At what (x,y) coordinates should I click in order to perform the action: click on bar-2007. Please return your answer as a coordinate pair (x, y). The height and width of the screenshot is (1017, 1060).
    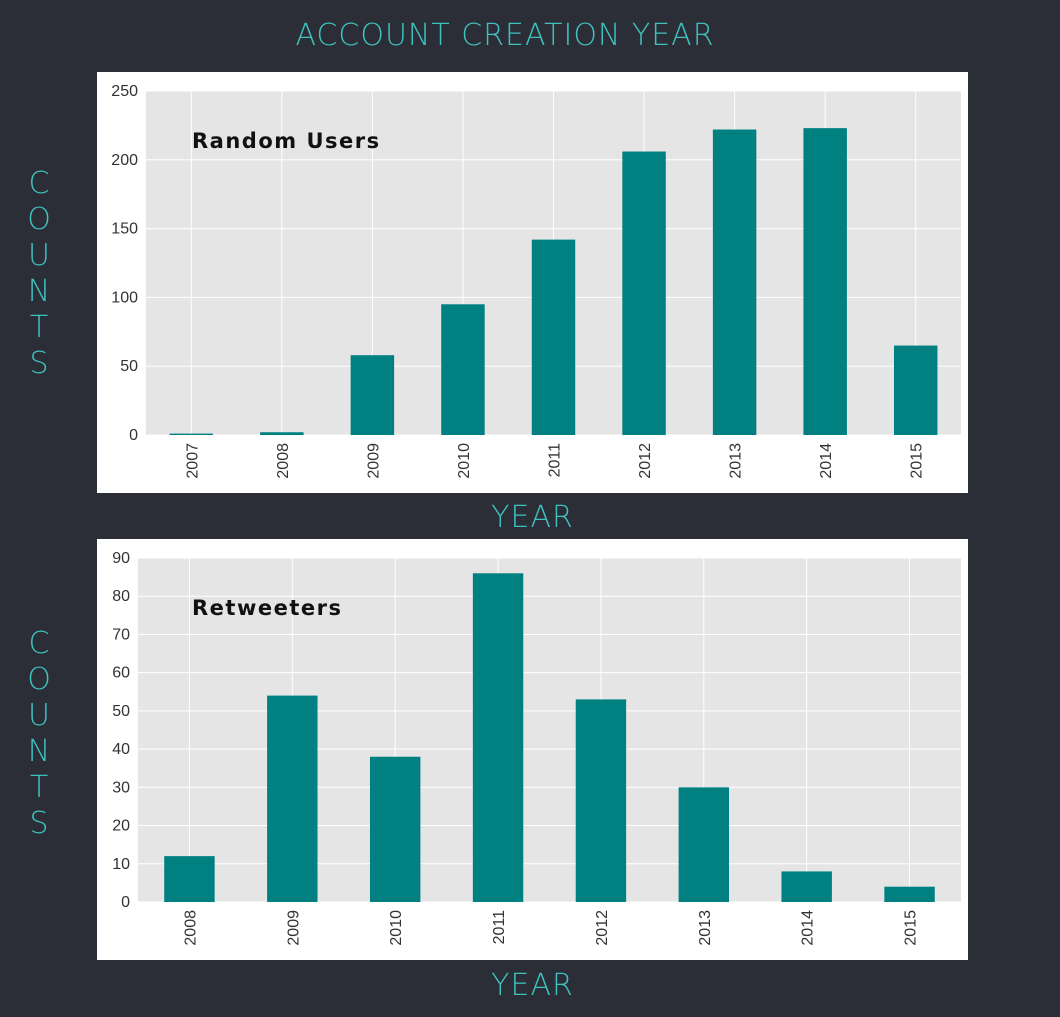
    Looking at the image, I should click on (191, 434).